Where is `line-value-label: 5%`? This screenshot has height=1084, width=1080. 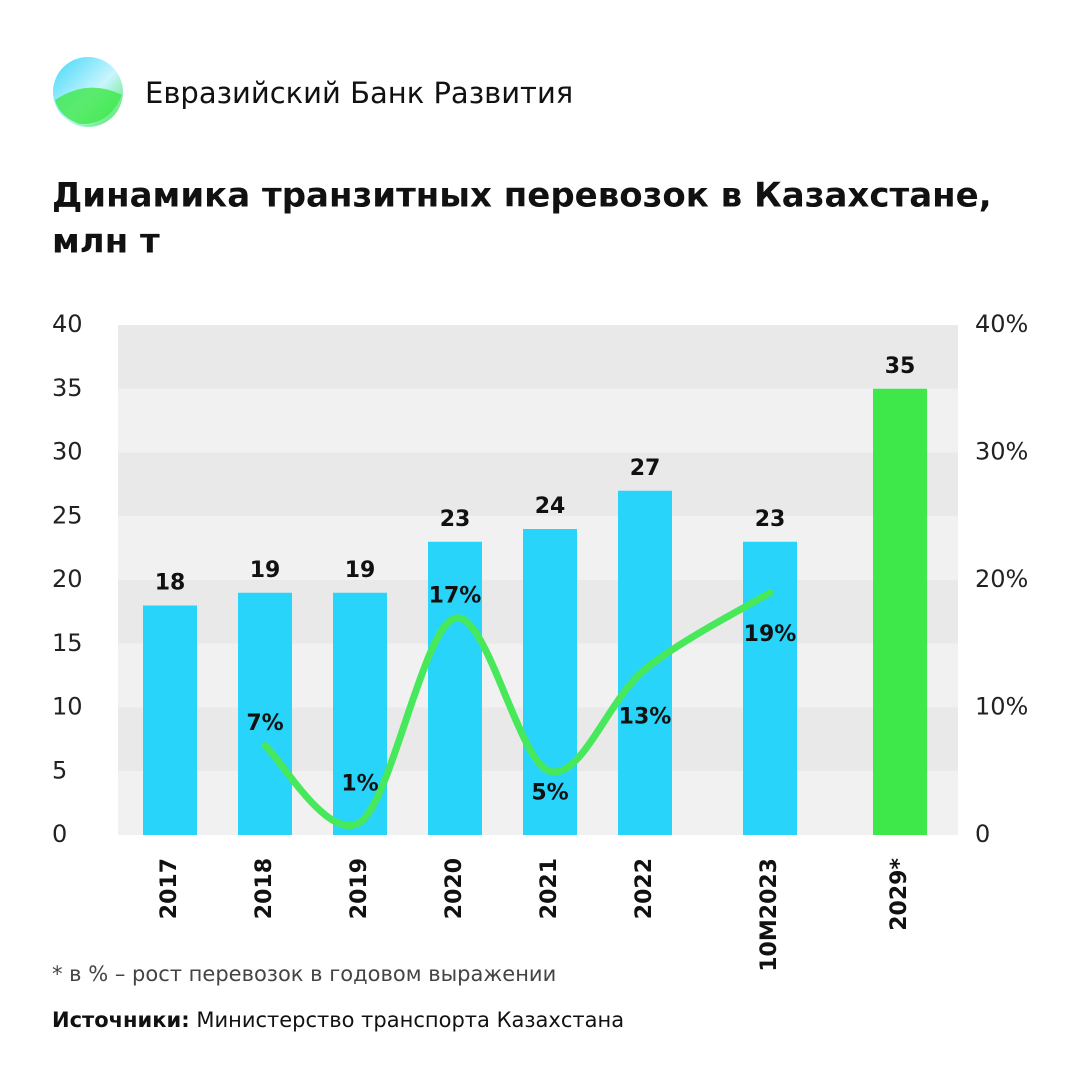
line-value-label: 5% is located at coordinates (549, 792).